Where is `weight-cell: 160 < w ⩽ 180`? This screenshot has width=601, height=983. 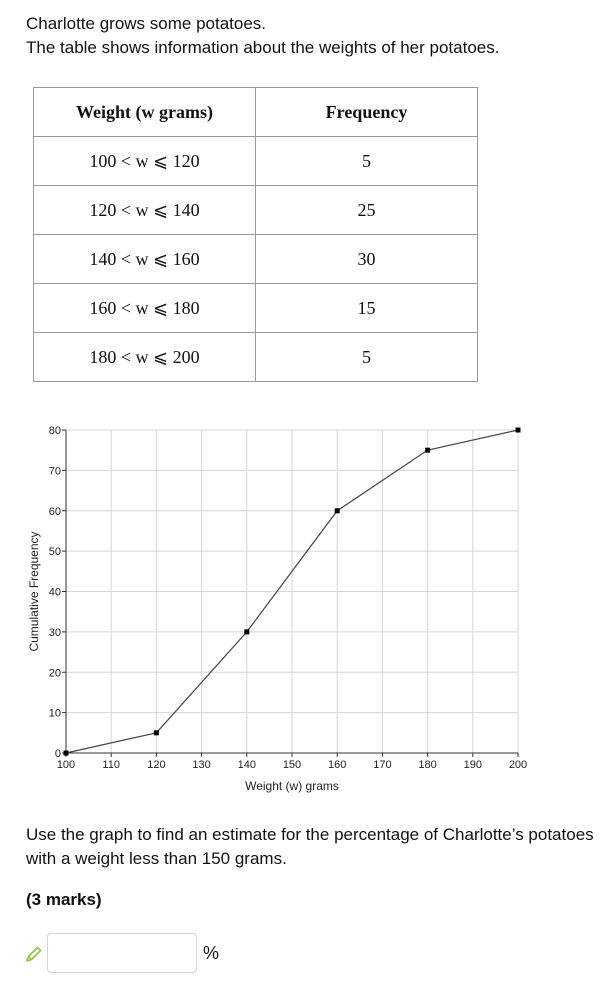 weight-cell: 160 < w ⩽ 180 is located at coordinates (144, 308).